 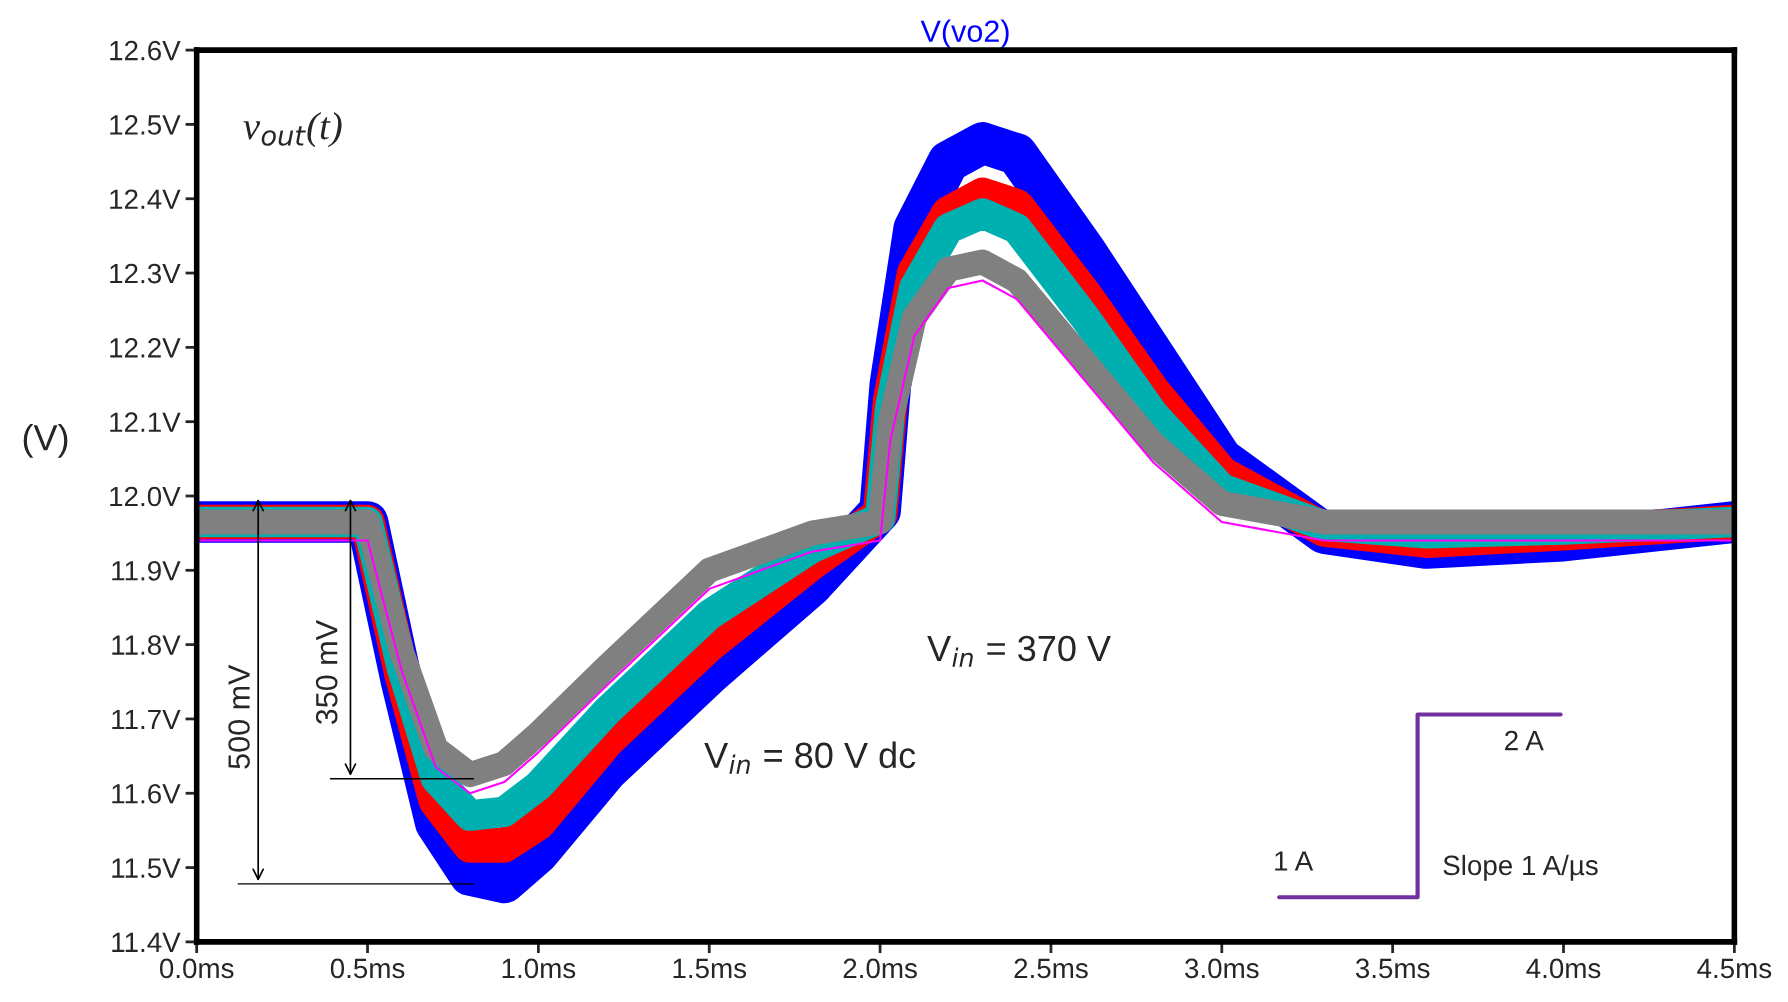 What do you see at coordinates (1524, 740) in the screenshot?
I see `annotation: 2 A` at bounding box center [1524, 740].